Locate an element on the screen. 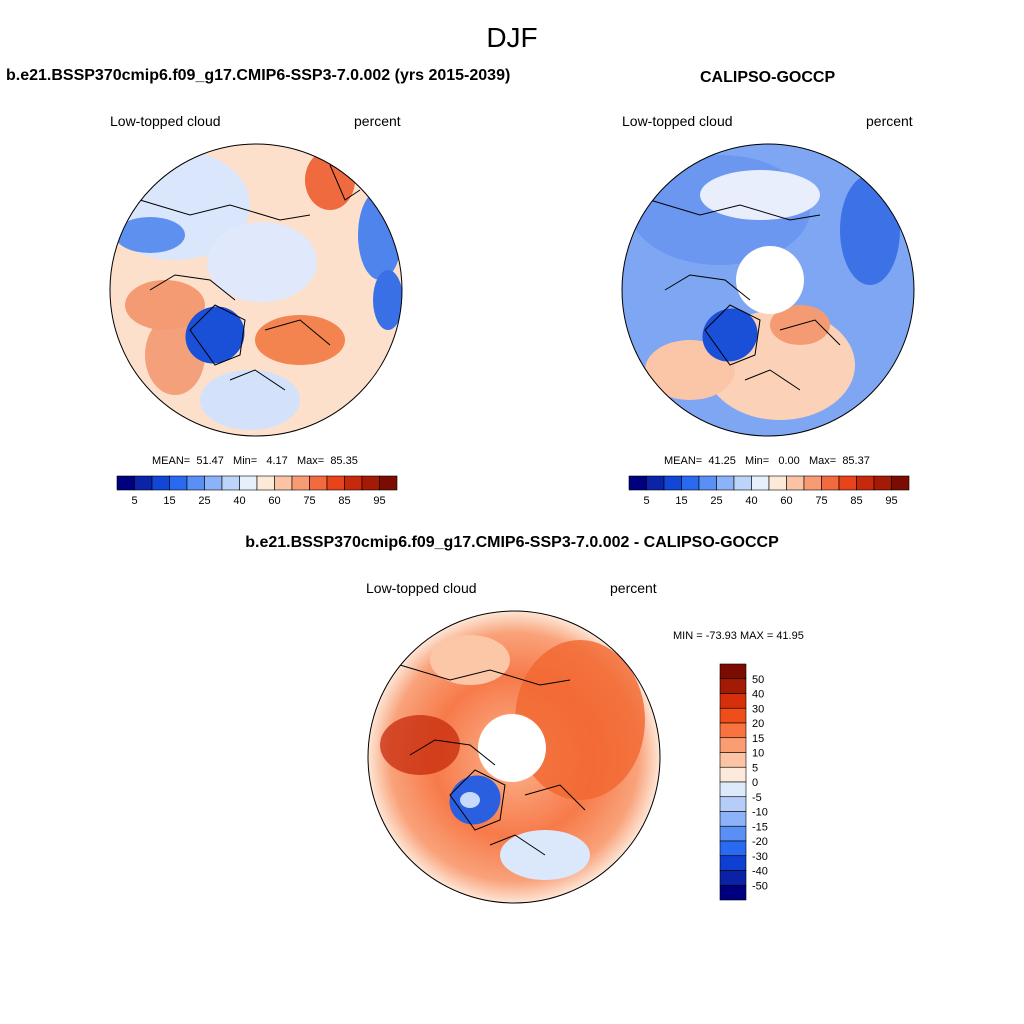 The width and height of the screenshot is (1024, 1024). colorbar-tick-label: 95 is located at coordinates (379, 501).